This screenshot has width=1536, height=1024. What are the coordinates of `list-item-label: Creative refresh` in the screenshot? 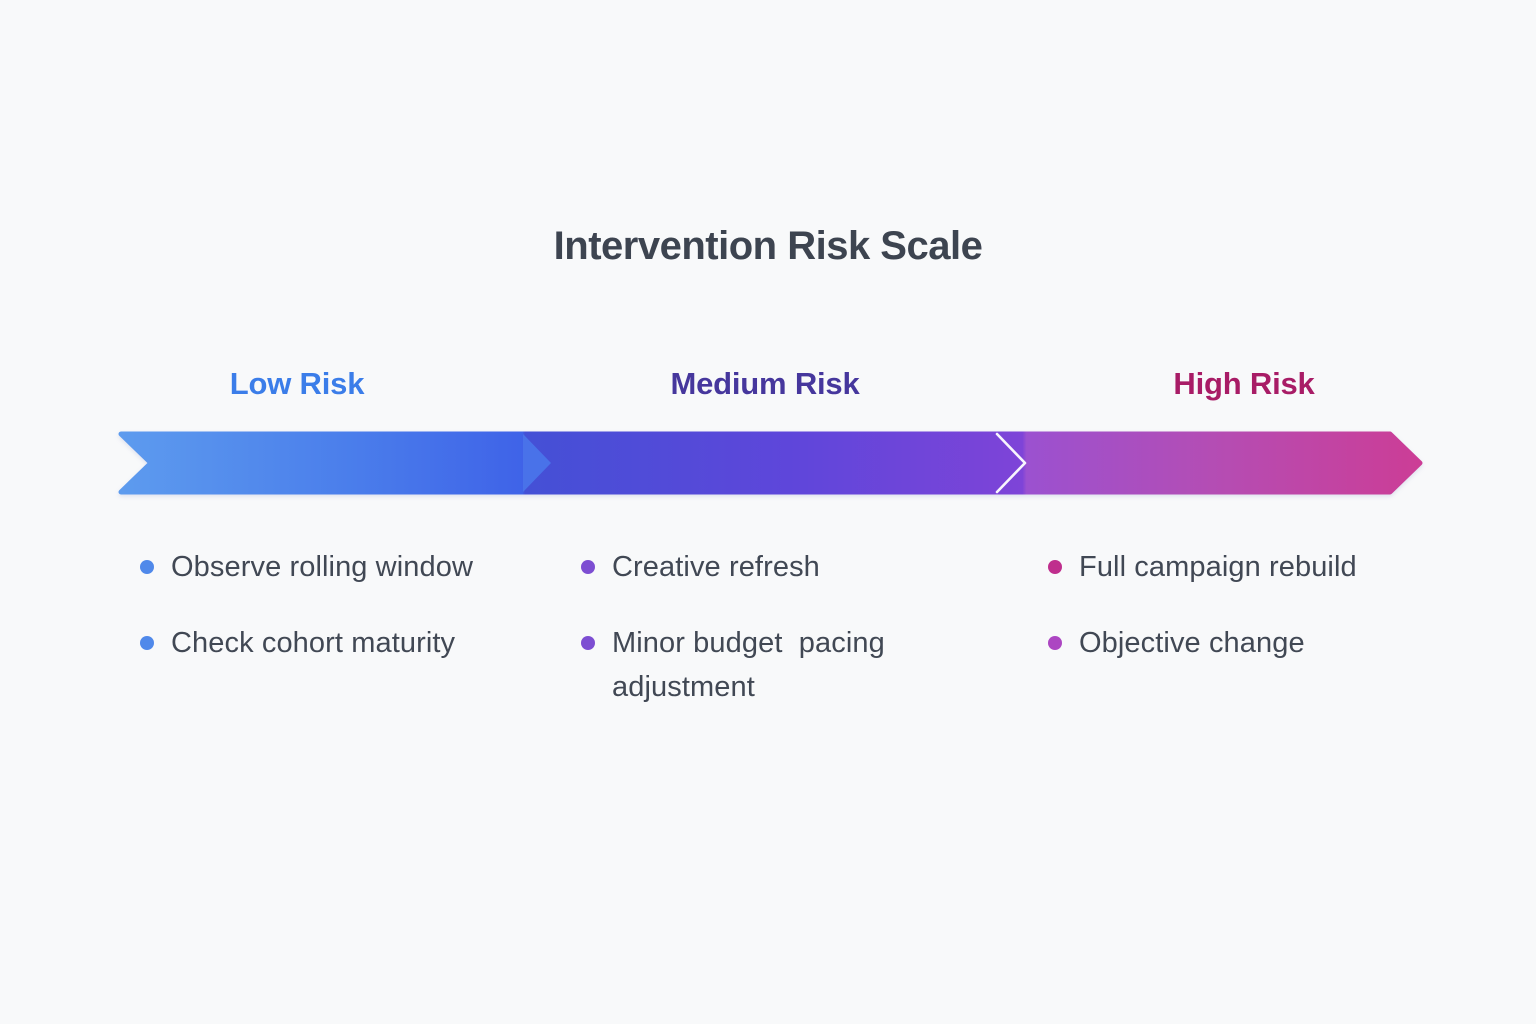 It's located at (716, 567).